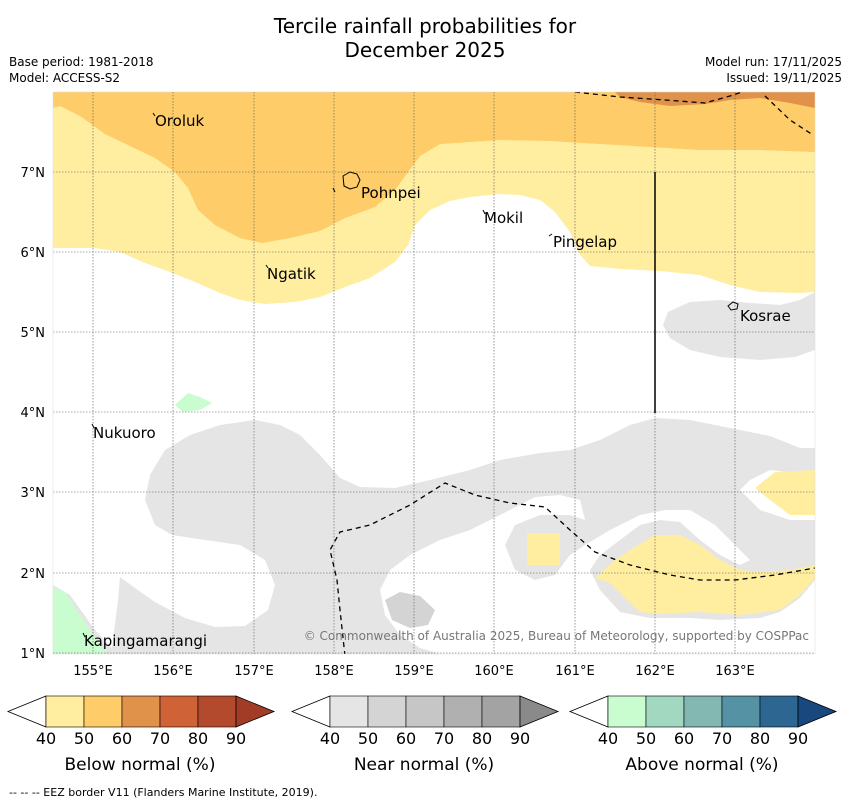 The height and width of the screenshot is (804, 850). Describe the element at coordinates (145, 641) in the screenshot. I see `place-label-kapingamarangi: Kapingamarangi` at that location.